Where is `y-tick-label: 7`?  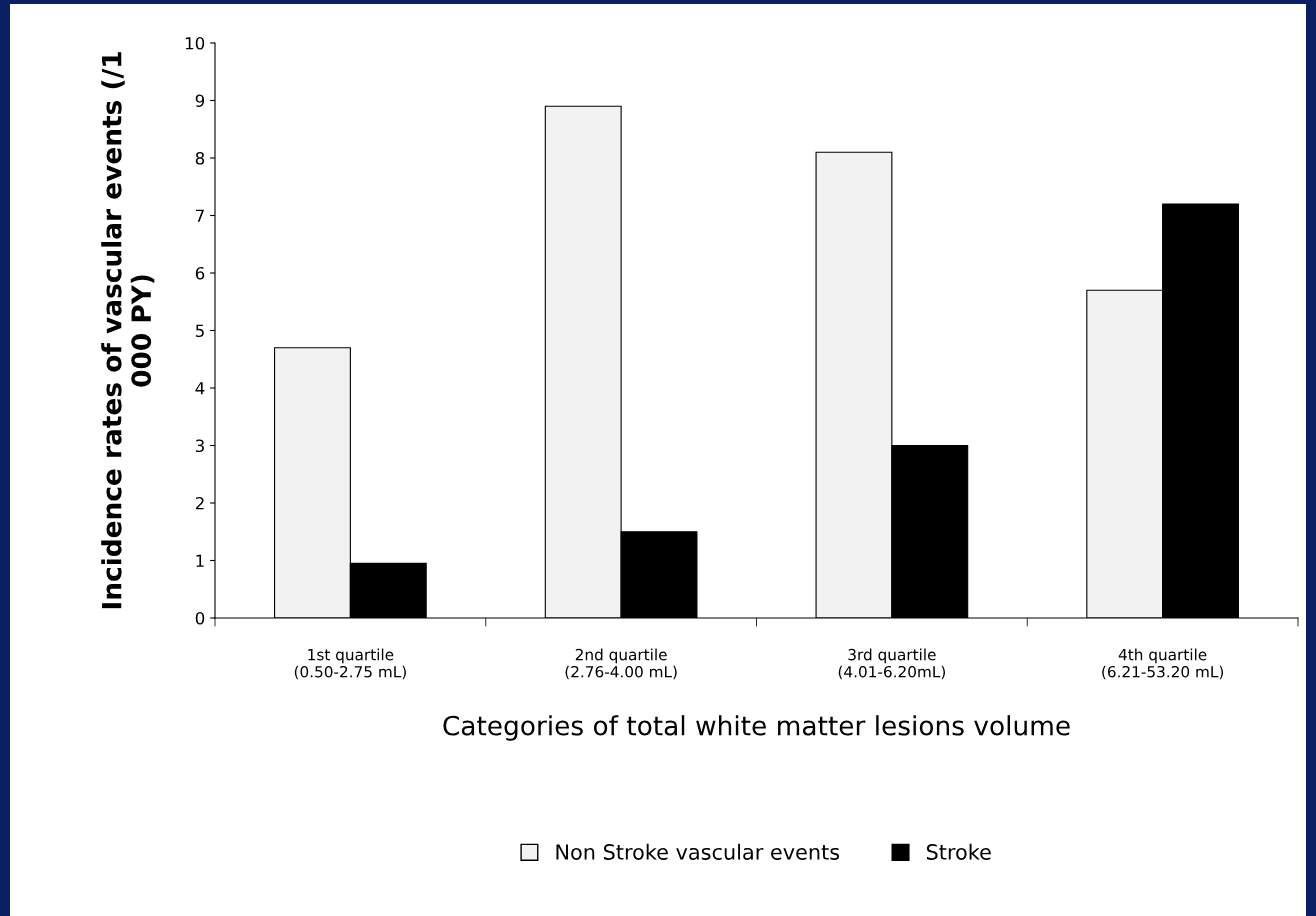 y-tick-label: 7 is located at coordinates (200, 215).